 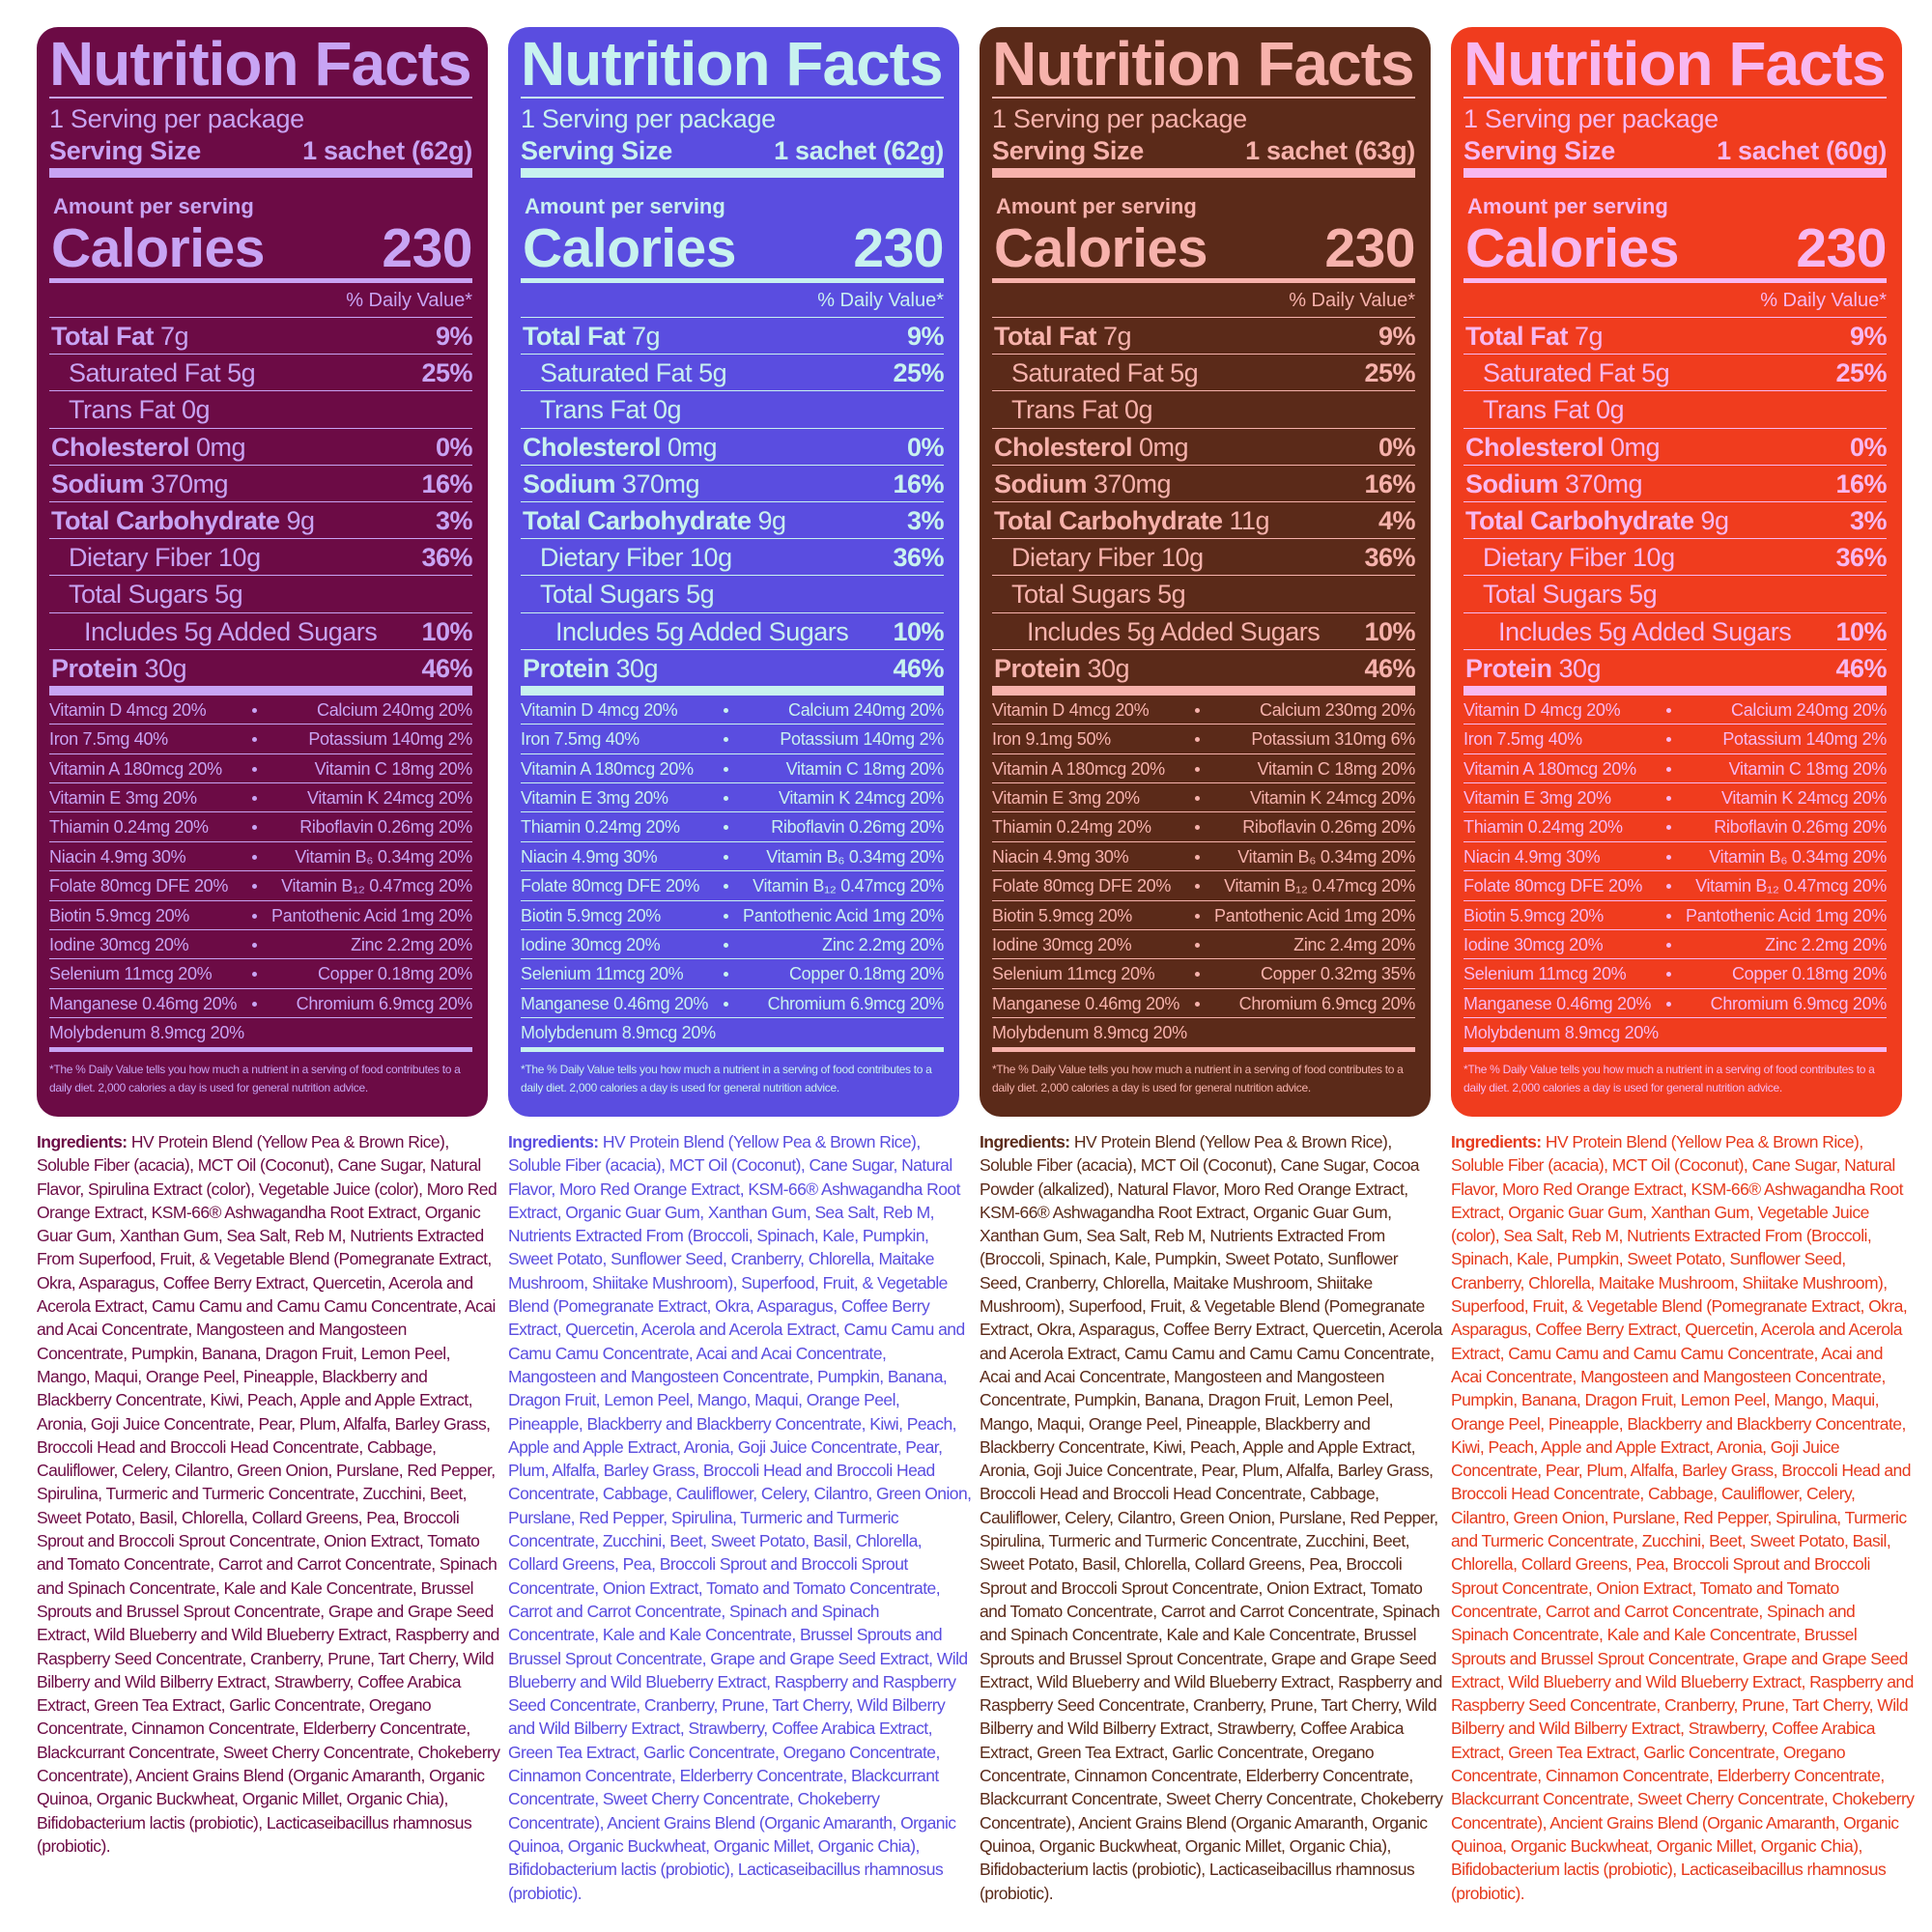 I want to click on nutrient-name: Total Carbohydrate, so click(x=1108, y=520).